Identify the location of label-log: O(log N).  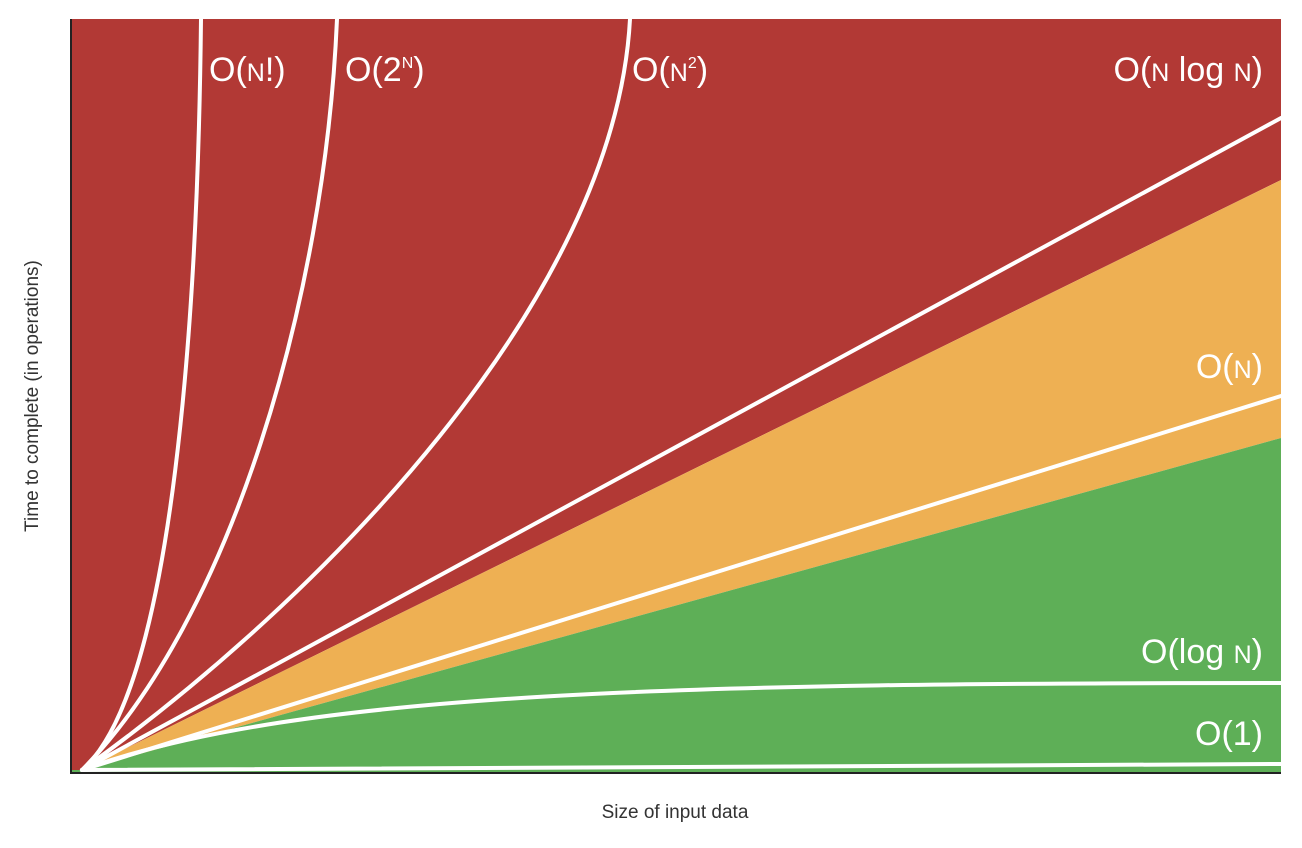
(1202, 652).